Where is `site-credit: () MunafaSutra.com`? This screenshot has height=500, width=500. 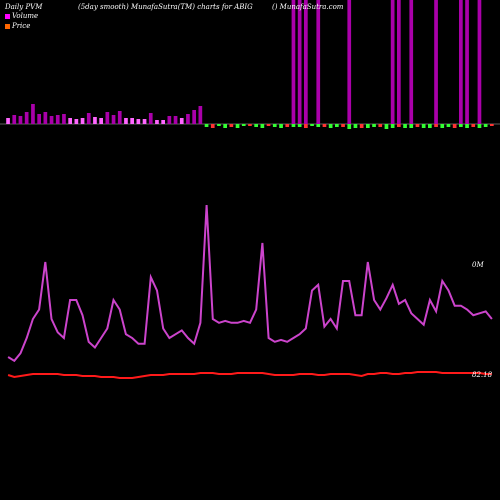 site-credit: () MunafaSutra.com is located at coordinates (308, 7).